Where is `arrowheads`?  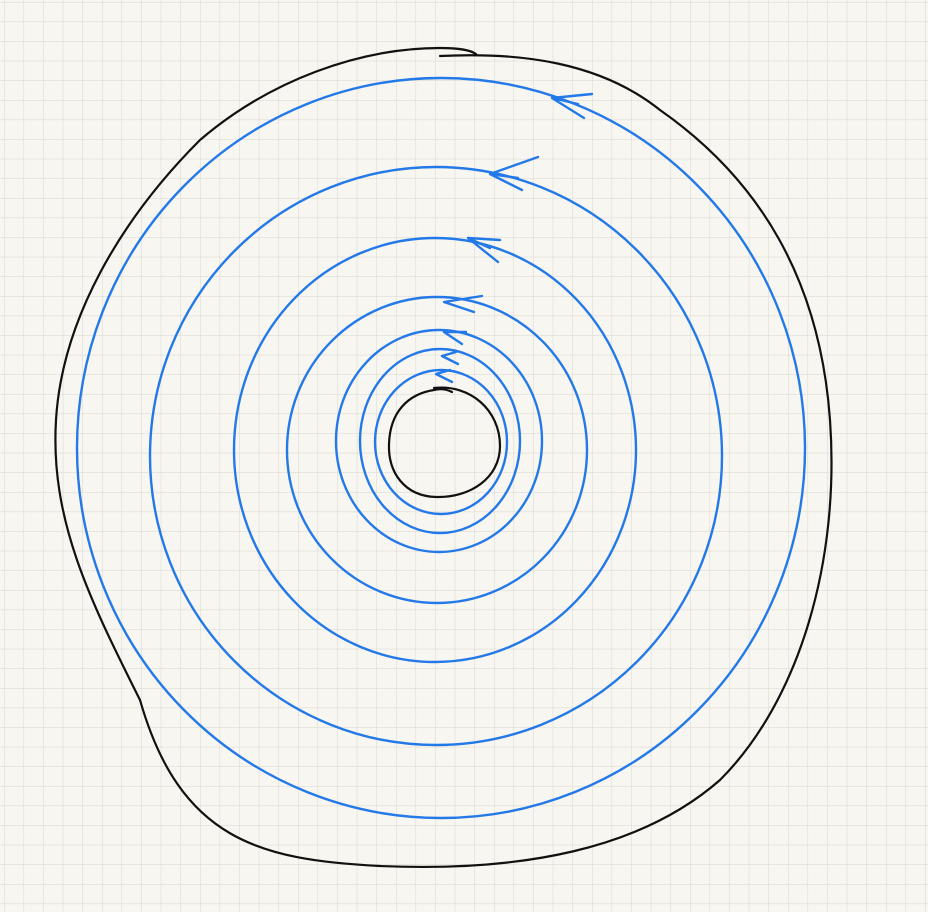 arrowheads is located at coordinates (514, 238).